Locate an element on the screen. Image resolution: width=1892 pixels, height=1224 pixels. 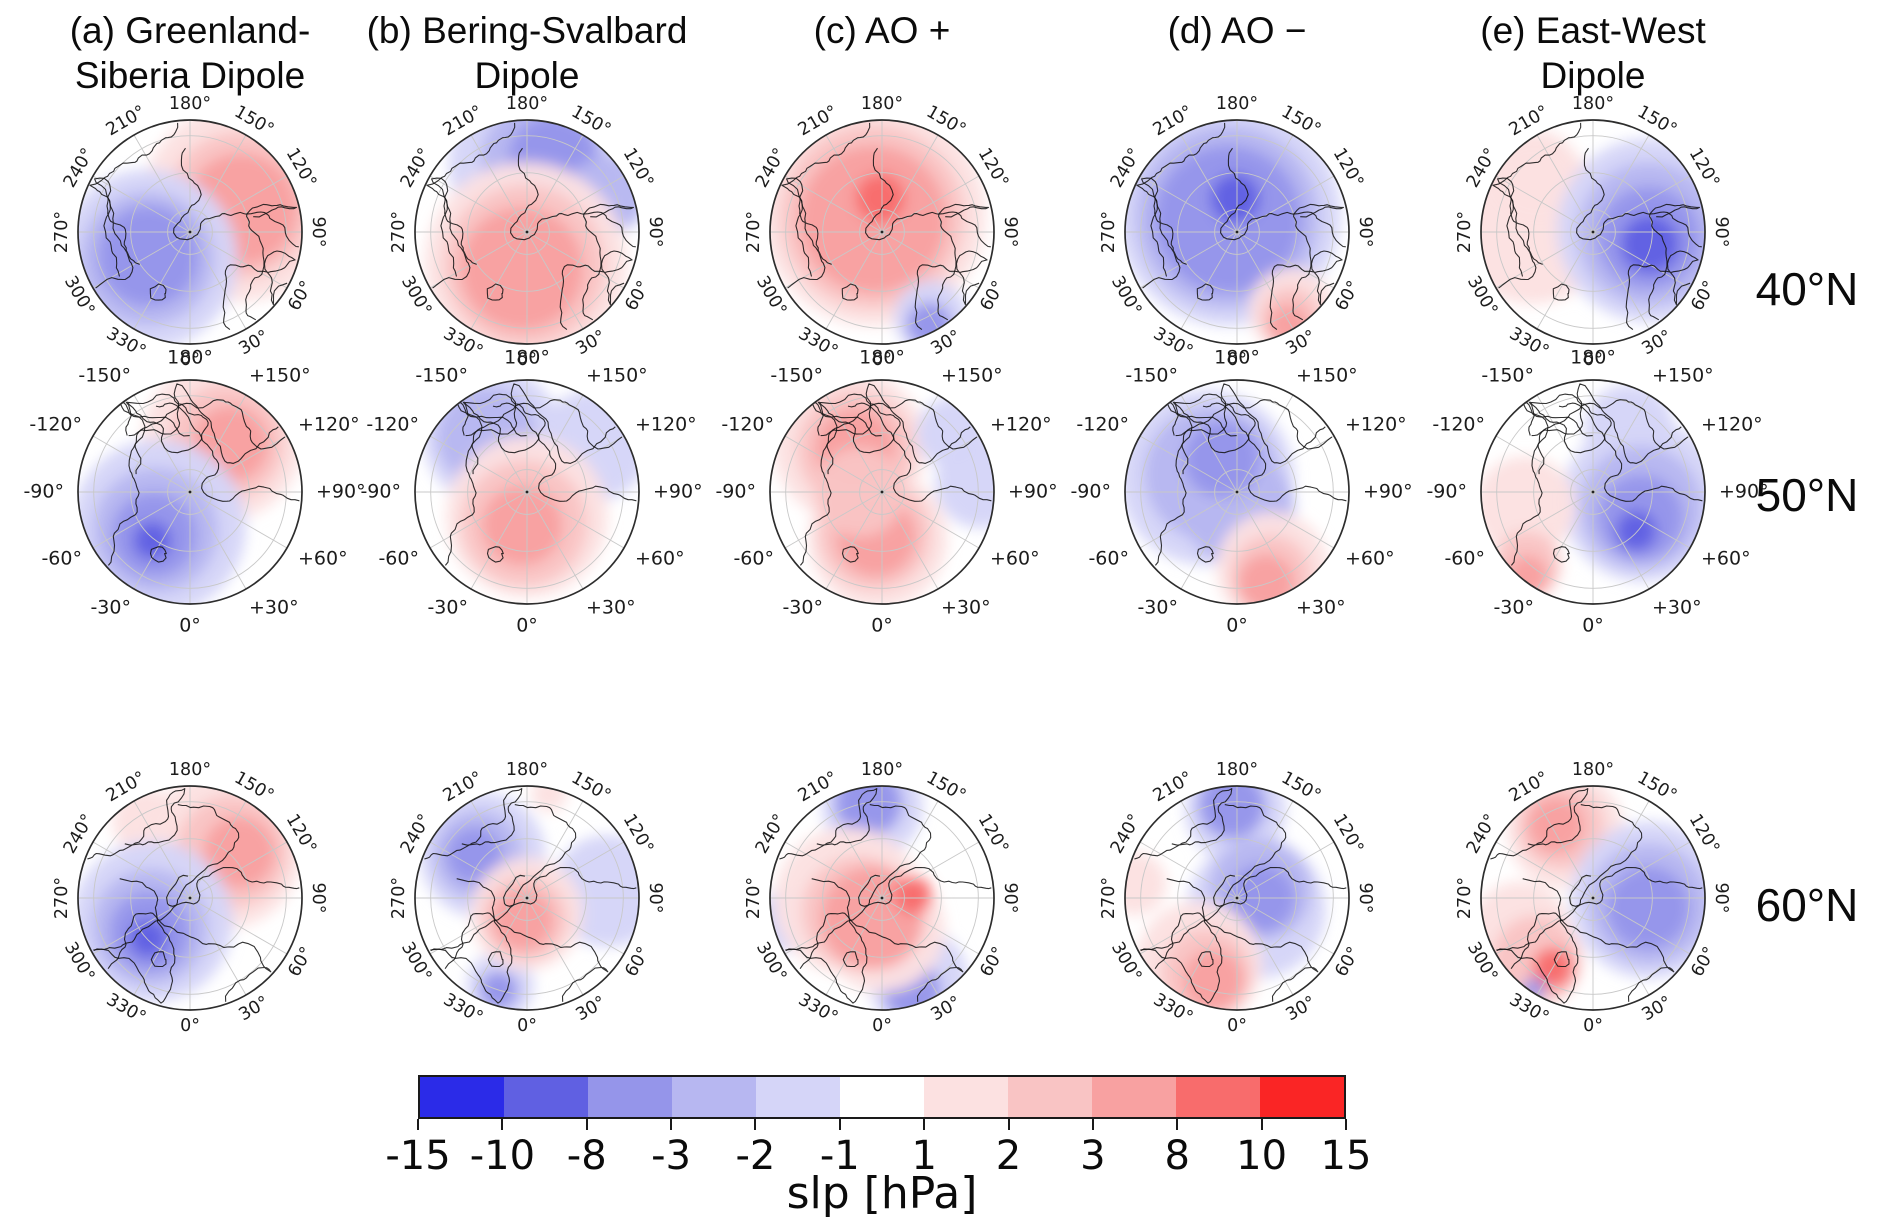
svg-text: +150° is located at coordinates (1683, 376).